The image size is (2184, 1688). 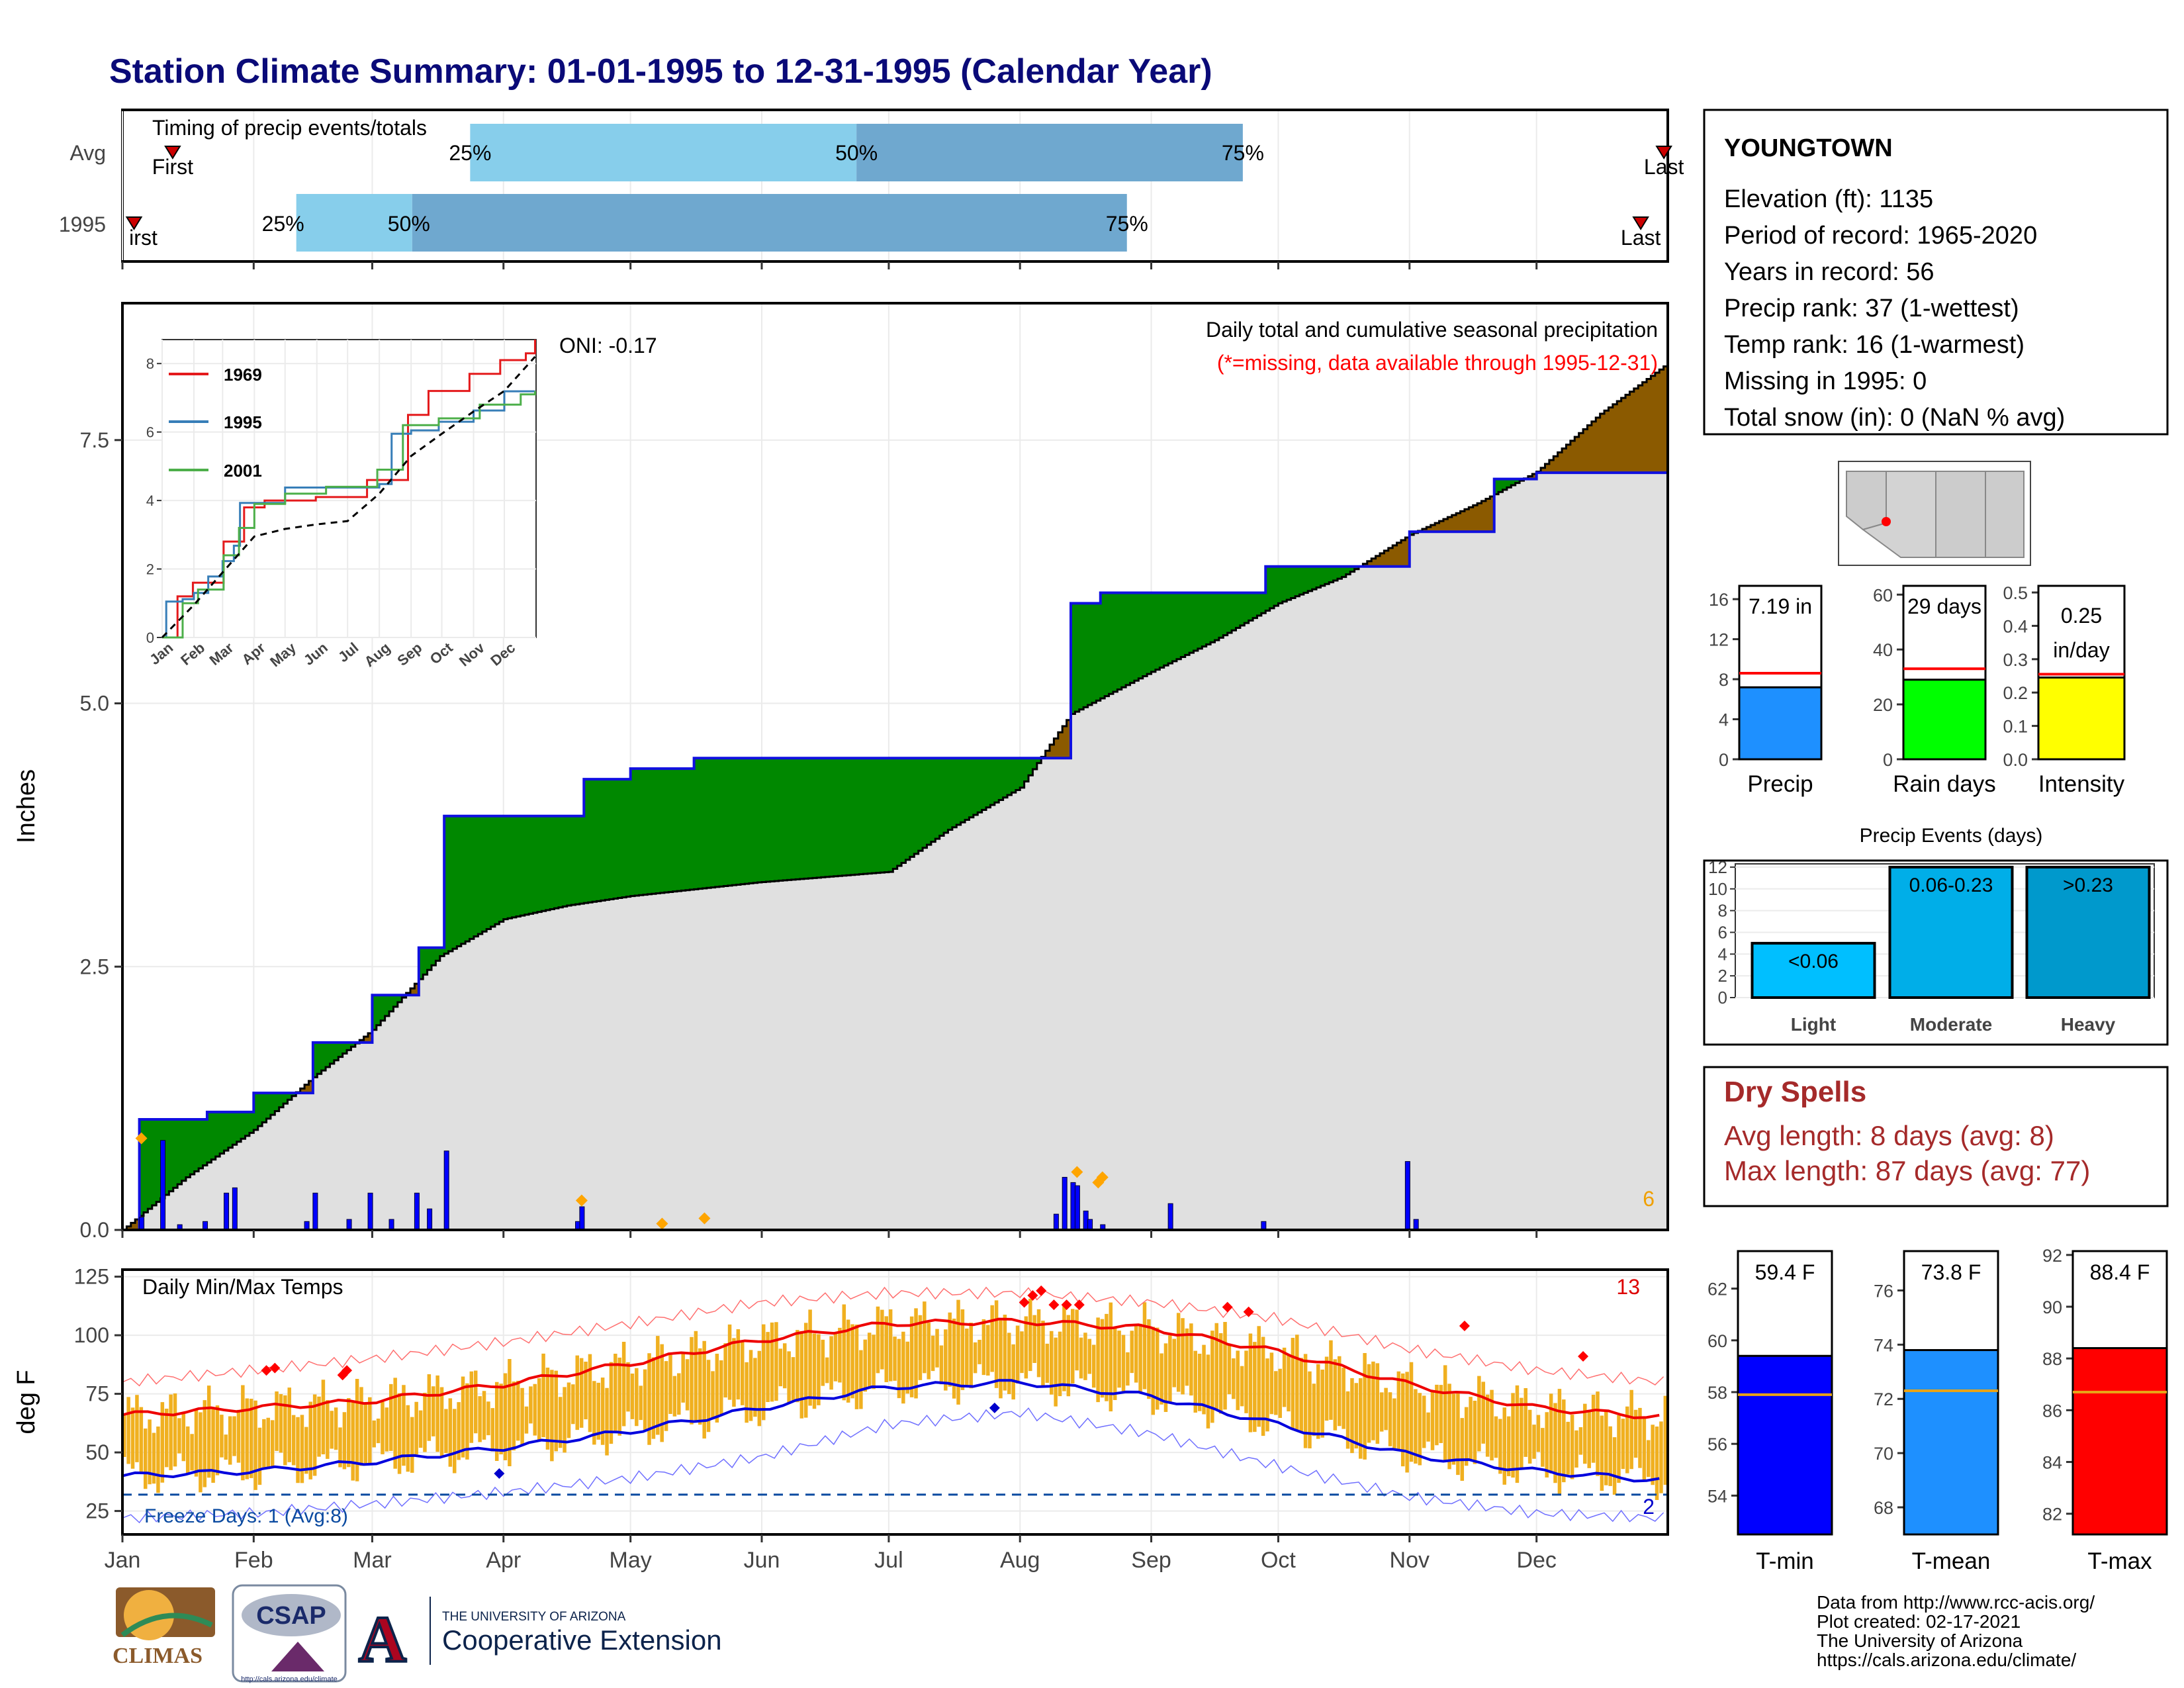 What do you see at coordinates (1785, 1445) in the screenshot?
I see `temp-bar-t-min` at bounding box center [1785, 1445].